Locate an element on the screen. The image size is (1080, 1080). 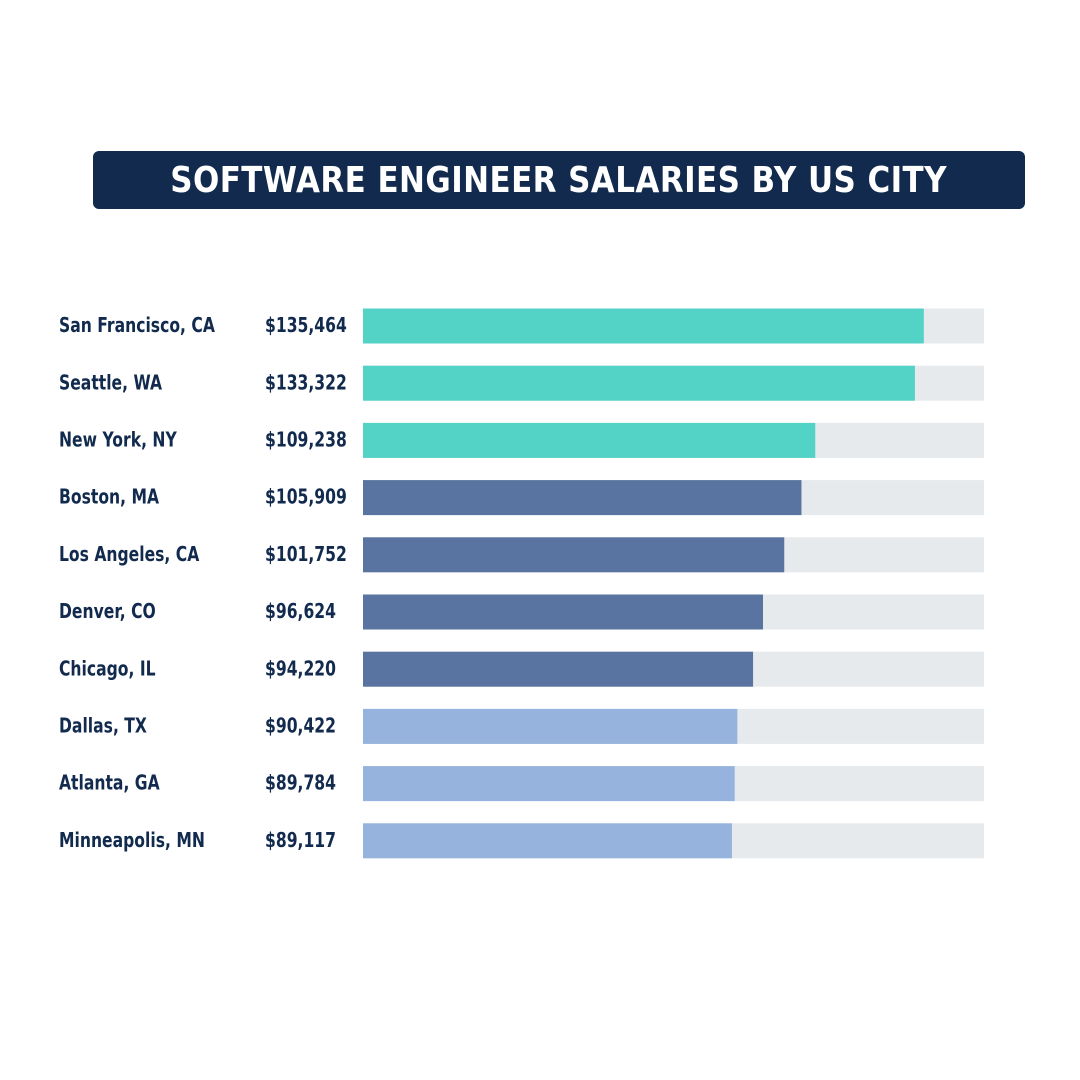
category-label: Los Angeles, CA is located at coordinates (129, 554).